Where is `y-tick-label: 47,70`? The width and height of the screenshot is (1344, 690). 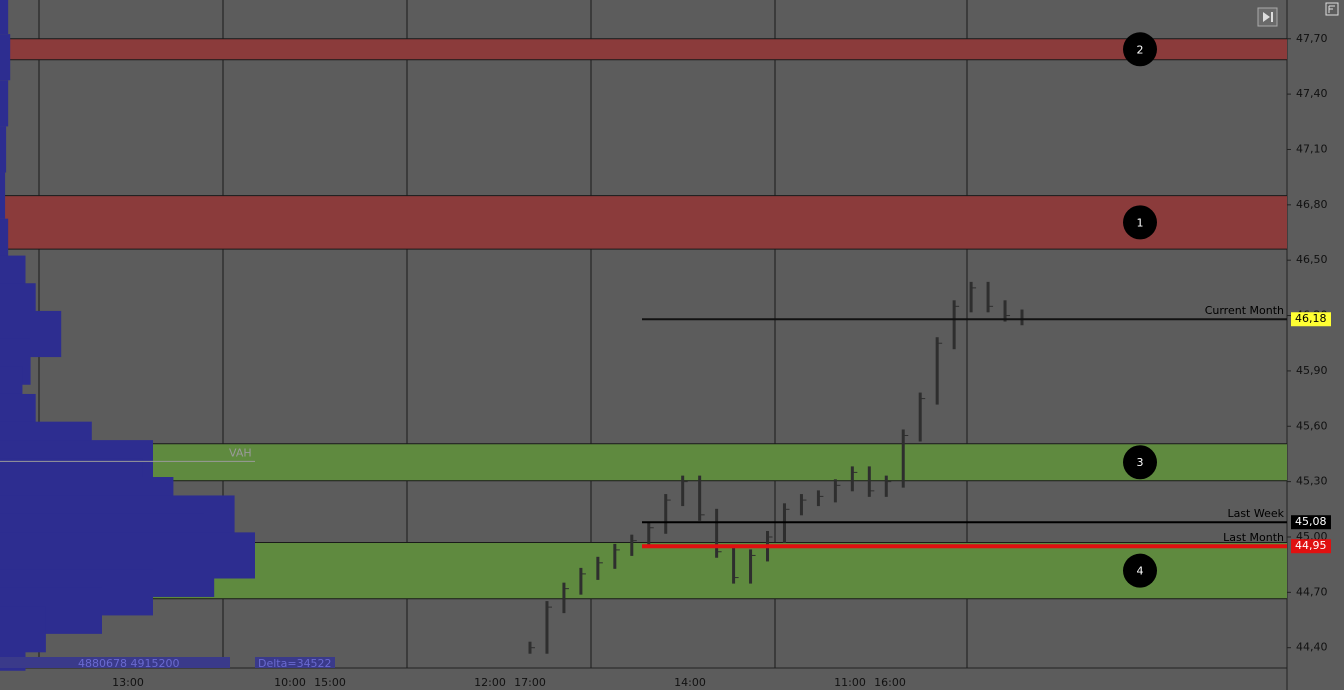
y-tick-label: 47,70 is located at coordinates (1312, 38).